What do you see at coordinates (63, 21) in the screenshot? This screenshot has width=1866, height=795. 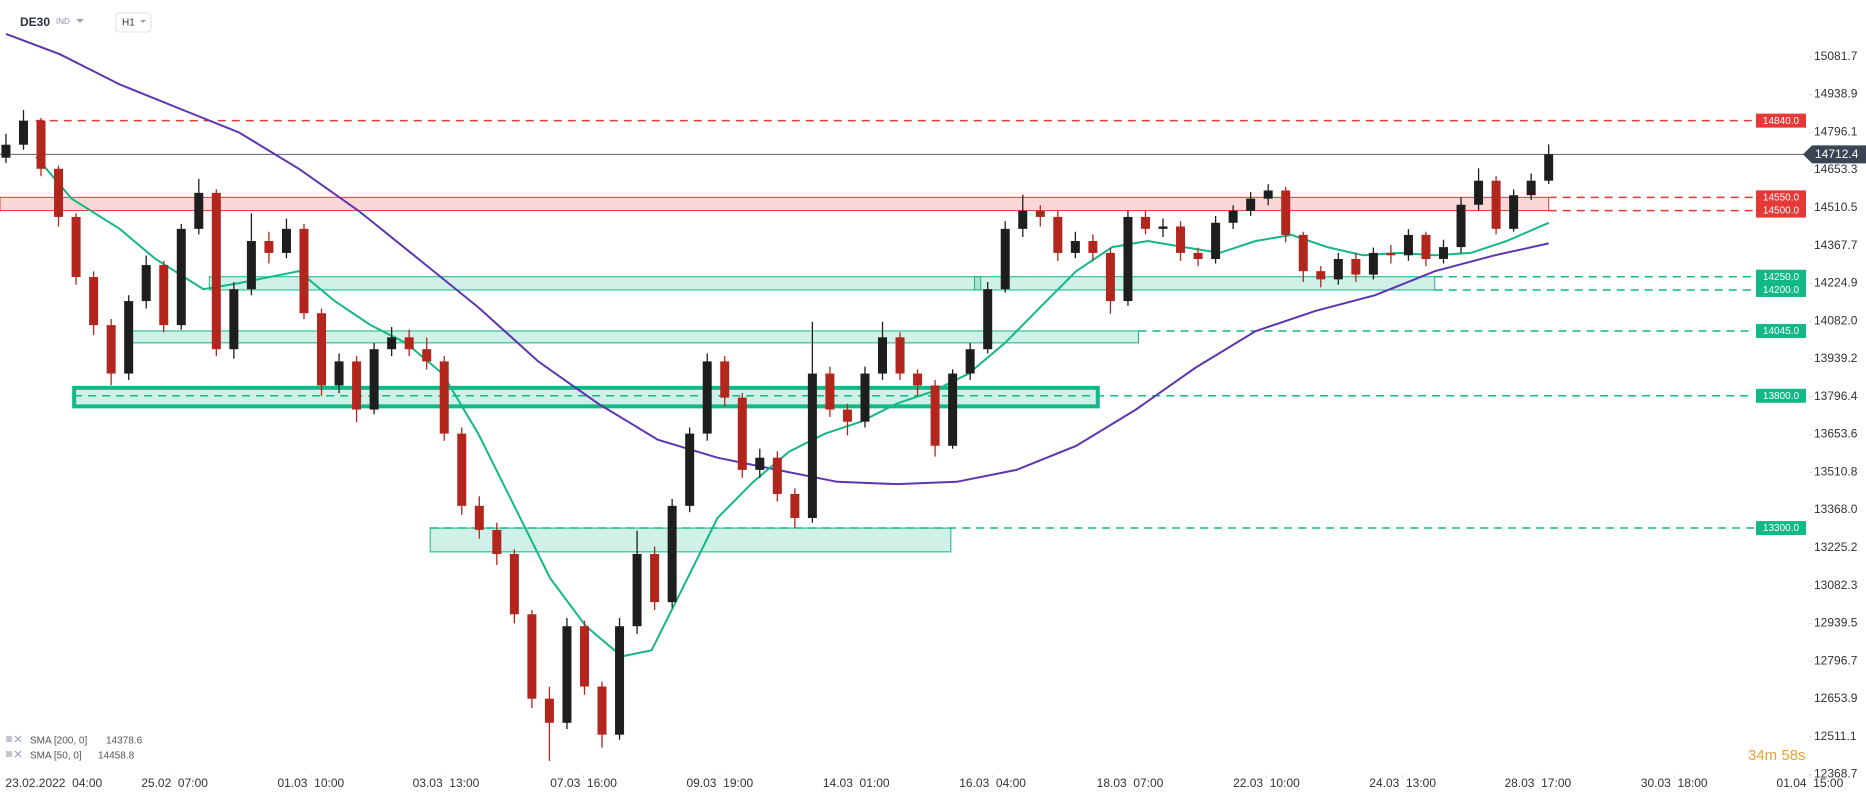 I see `symbol-tag: IND` at bounding box center [63, 21].